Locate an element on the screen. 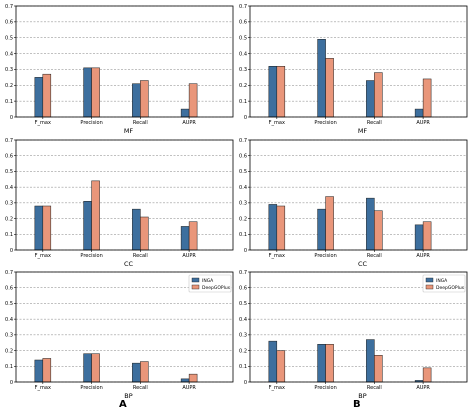 The width and height of the screenshot is (474, 412). legend-label-inga: INGA is located at coordinates (208, 281).